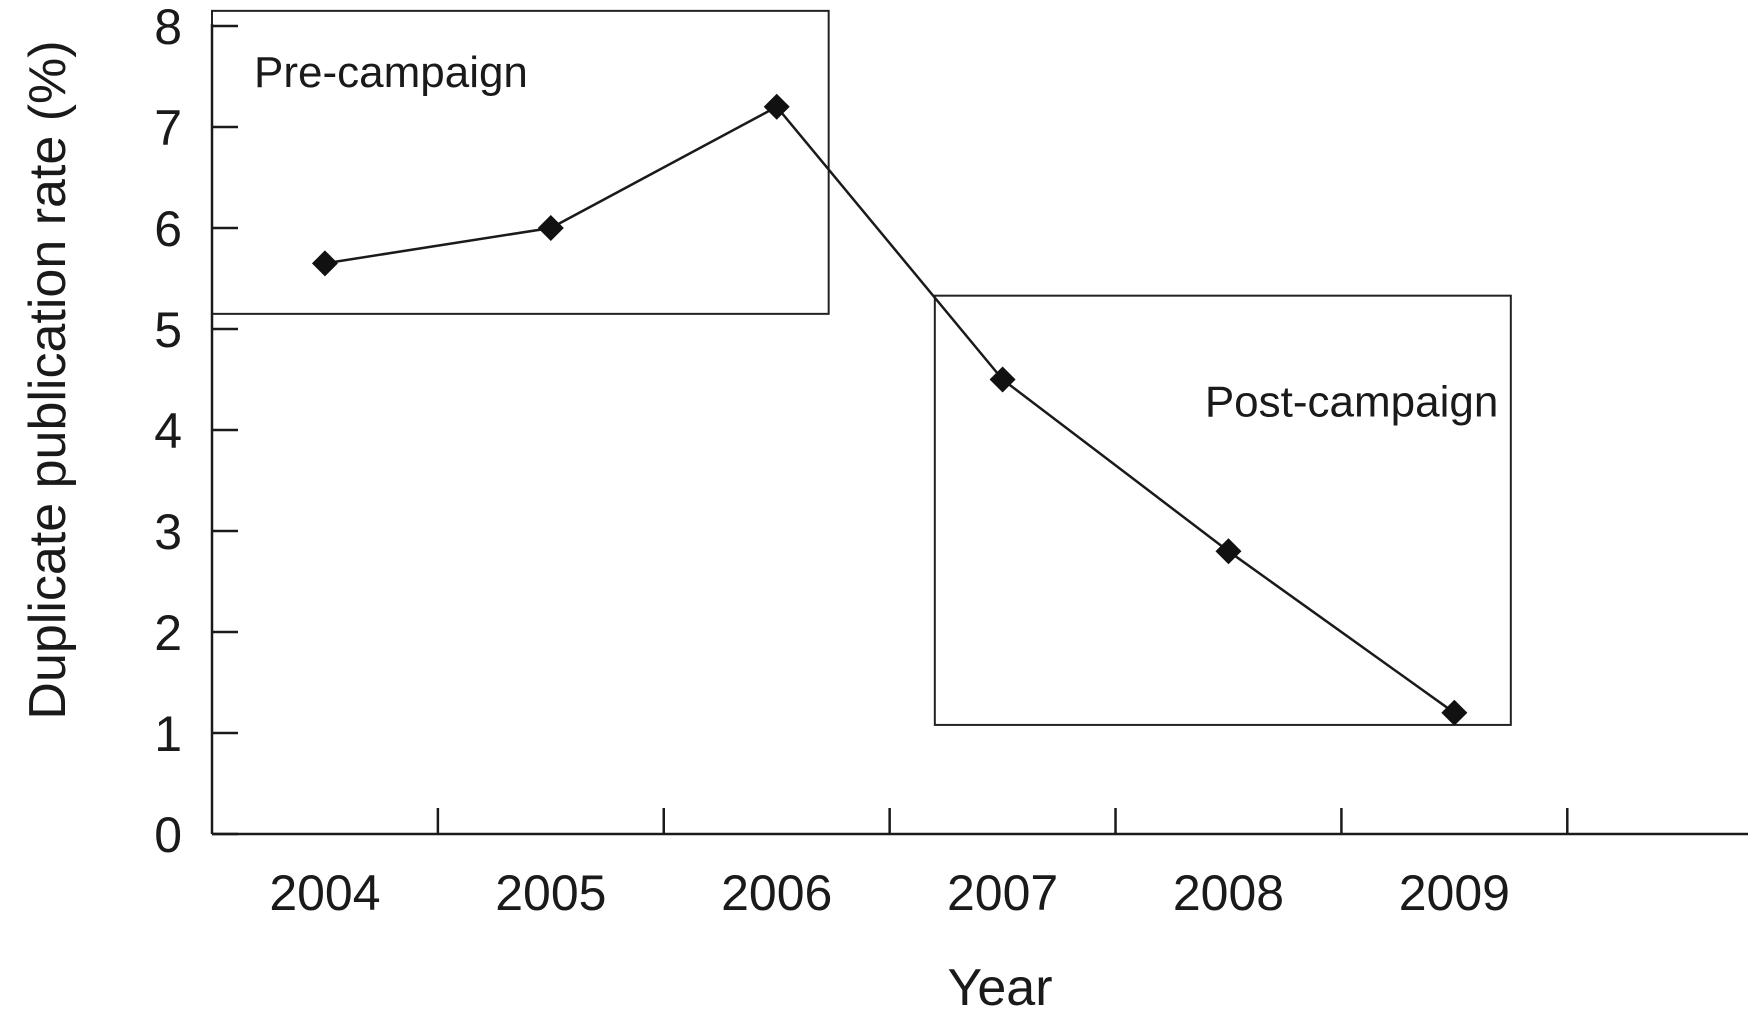  Describe the element at coordinates (48, 379) in the screenshot. I see `y-axis-title: Duplicate publication rate (%)` at that location.